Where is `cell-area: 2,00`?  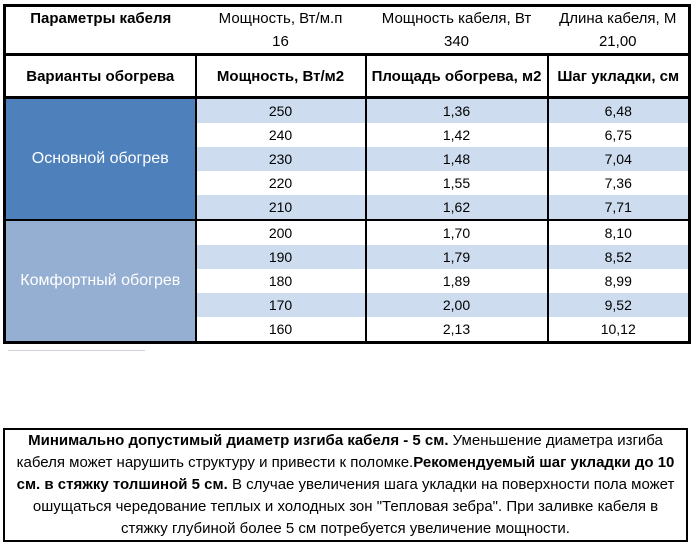 cell-area: 2,00 is located at coordinates (456, 305).